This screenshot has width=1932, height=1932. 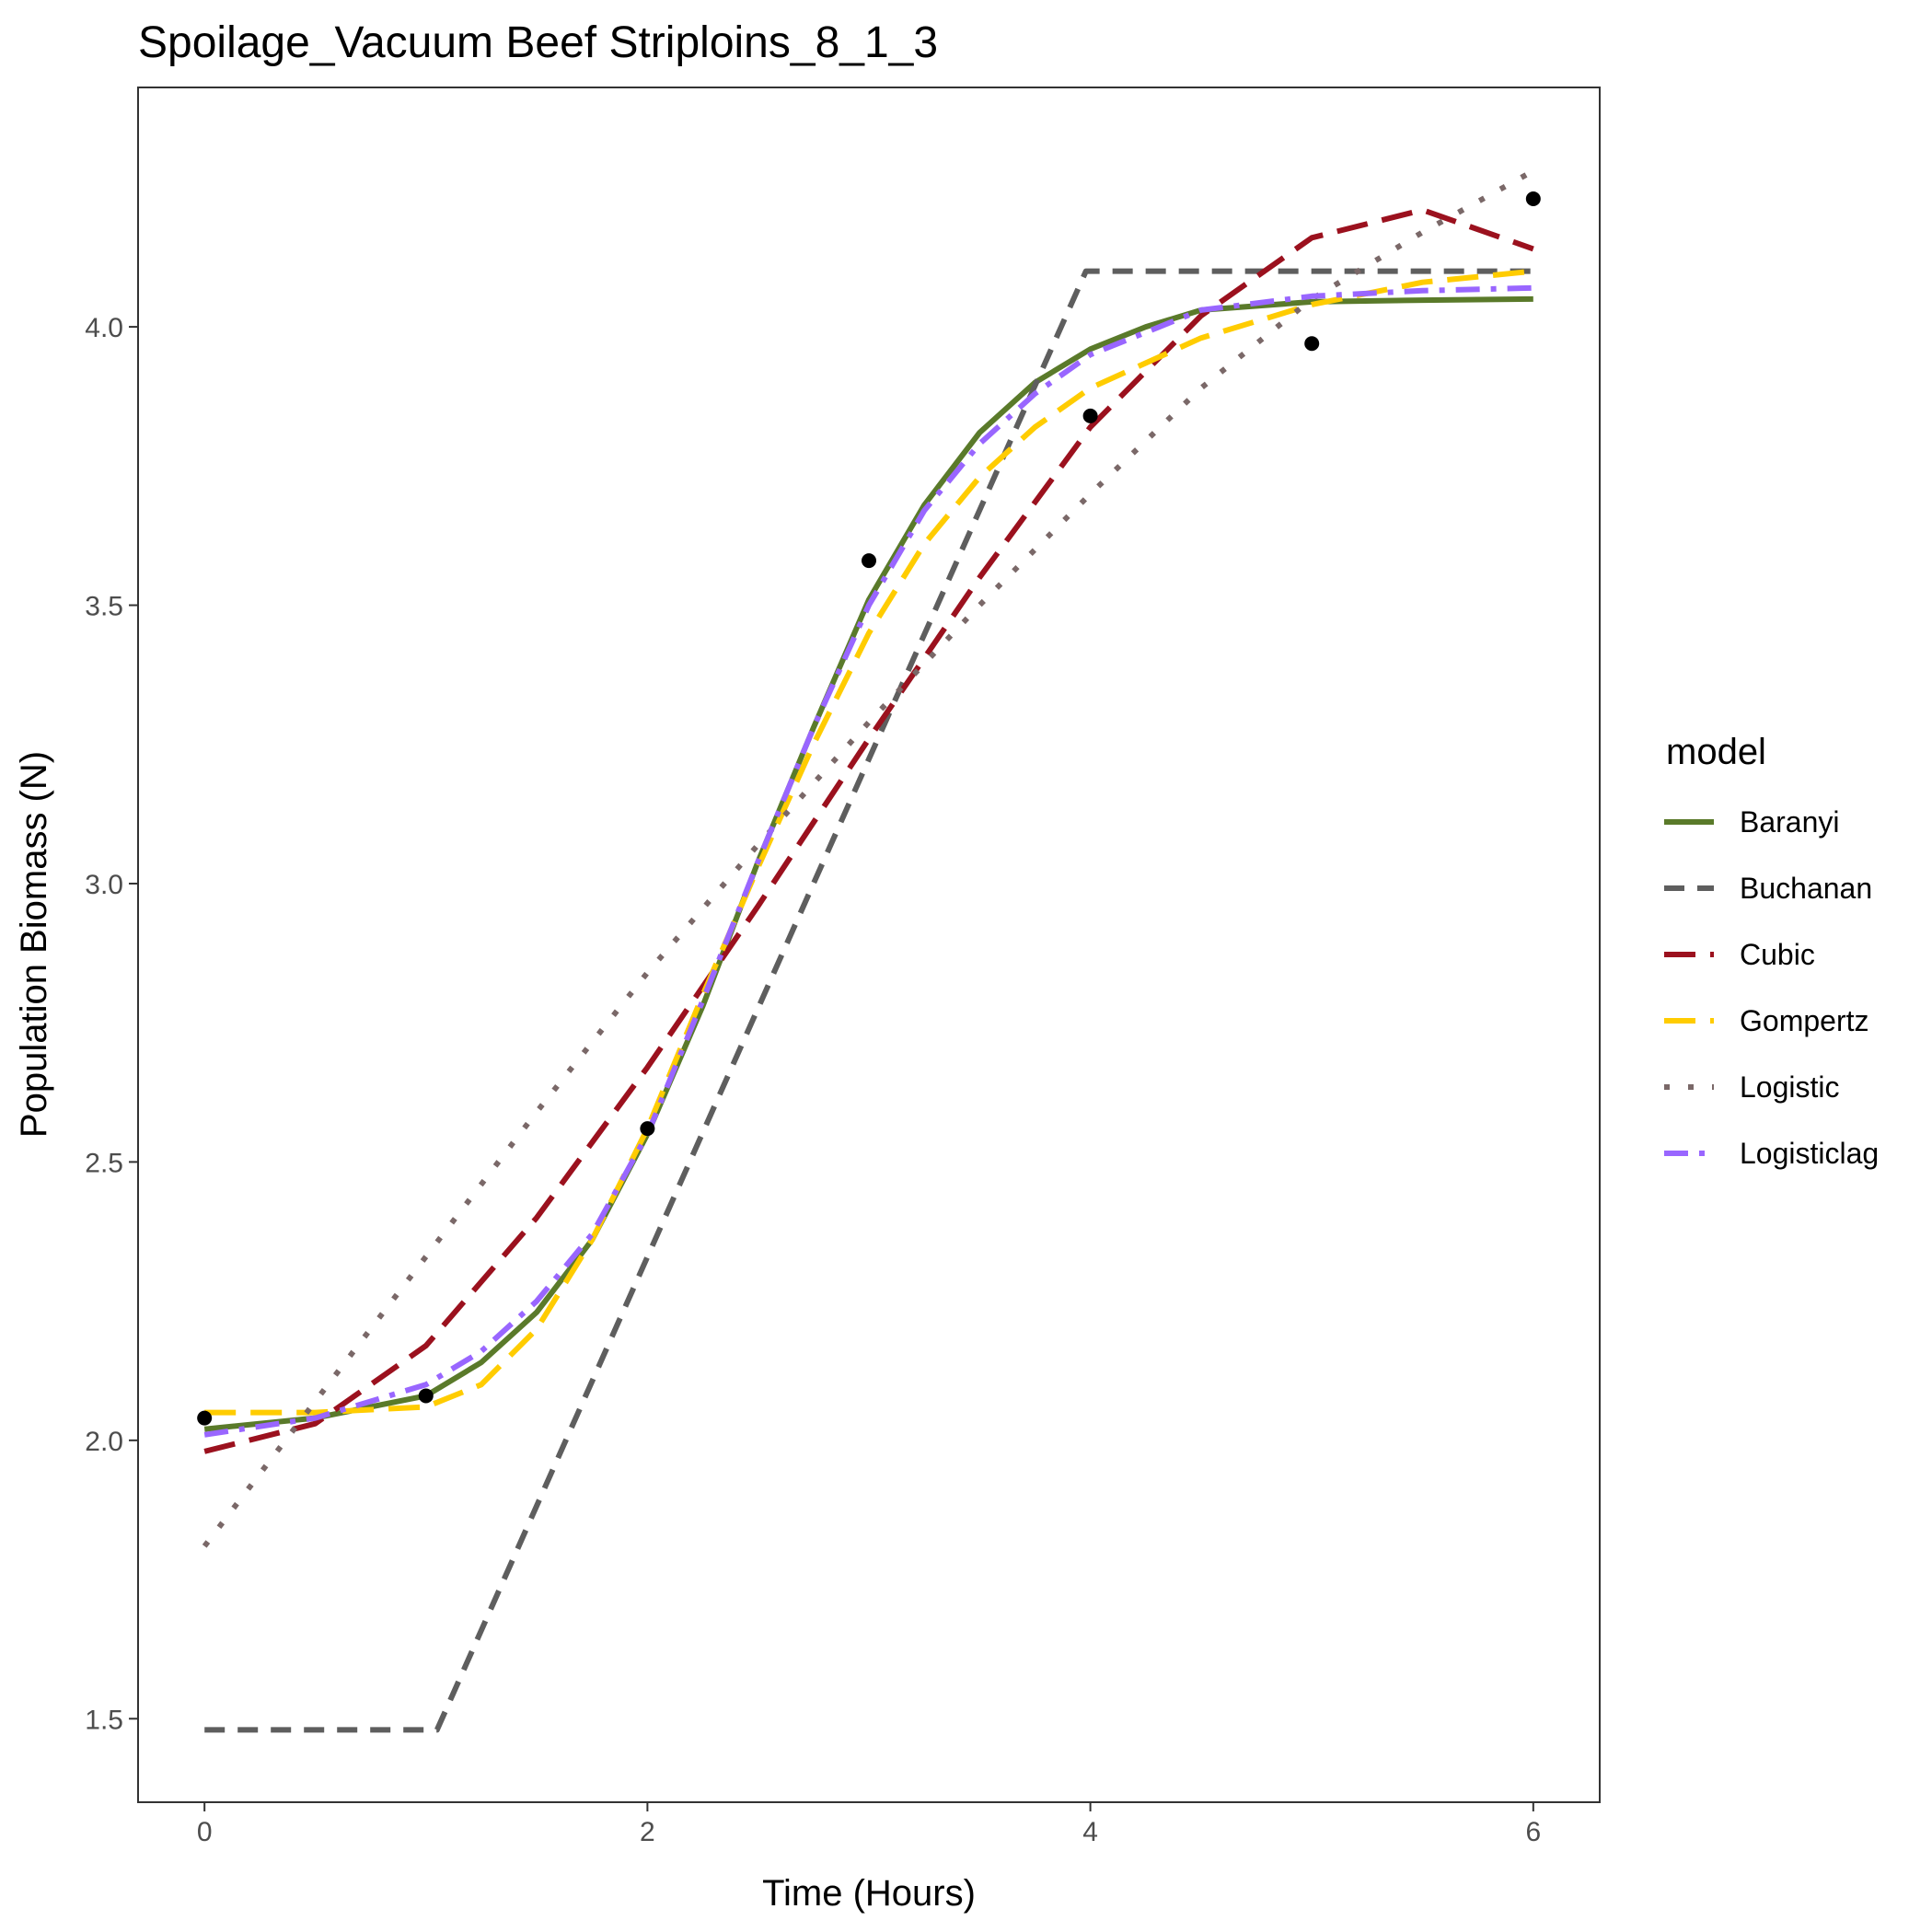 I want to click on x-tick-label: 2, so click(x=647, y=1832).